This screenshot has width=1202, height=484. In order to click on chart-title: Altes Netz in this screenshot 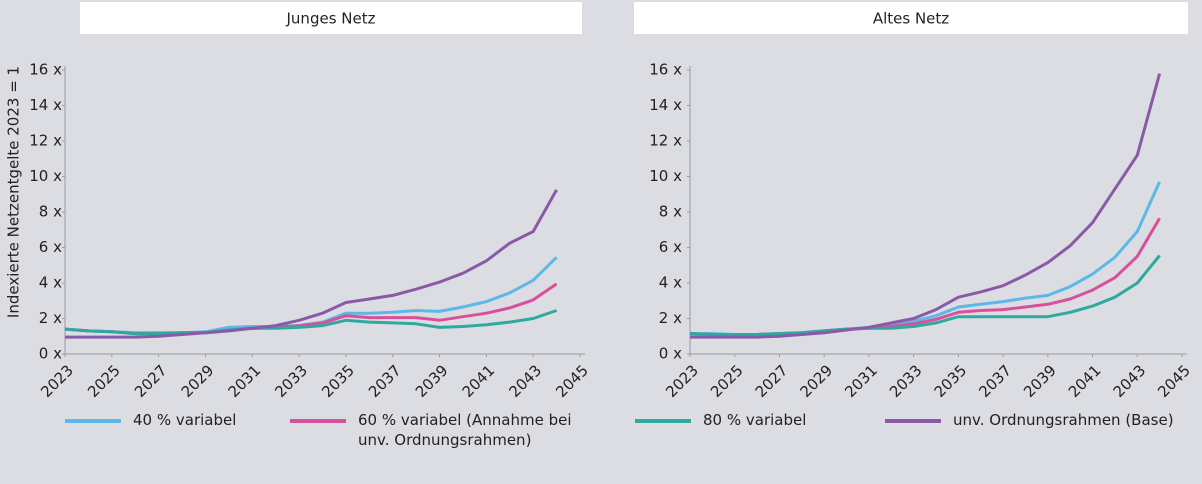, I will do `click(911, 19)`.